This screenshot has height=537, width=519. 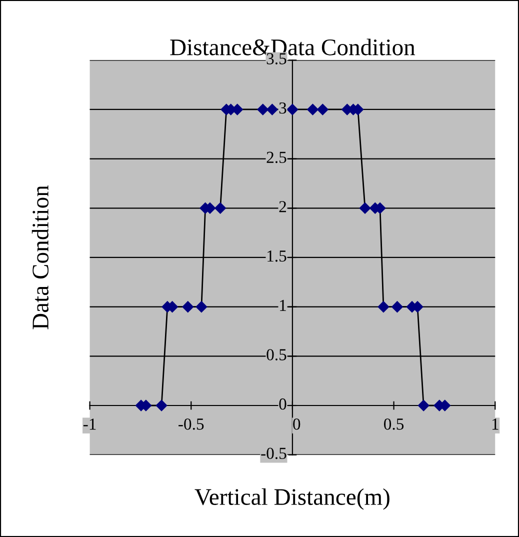 What do you see at coordinates (495, 424) in the screenshot?
I see `x-tick-label: 1` at bounding box center [495, 424].